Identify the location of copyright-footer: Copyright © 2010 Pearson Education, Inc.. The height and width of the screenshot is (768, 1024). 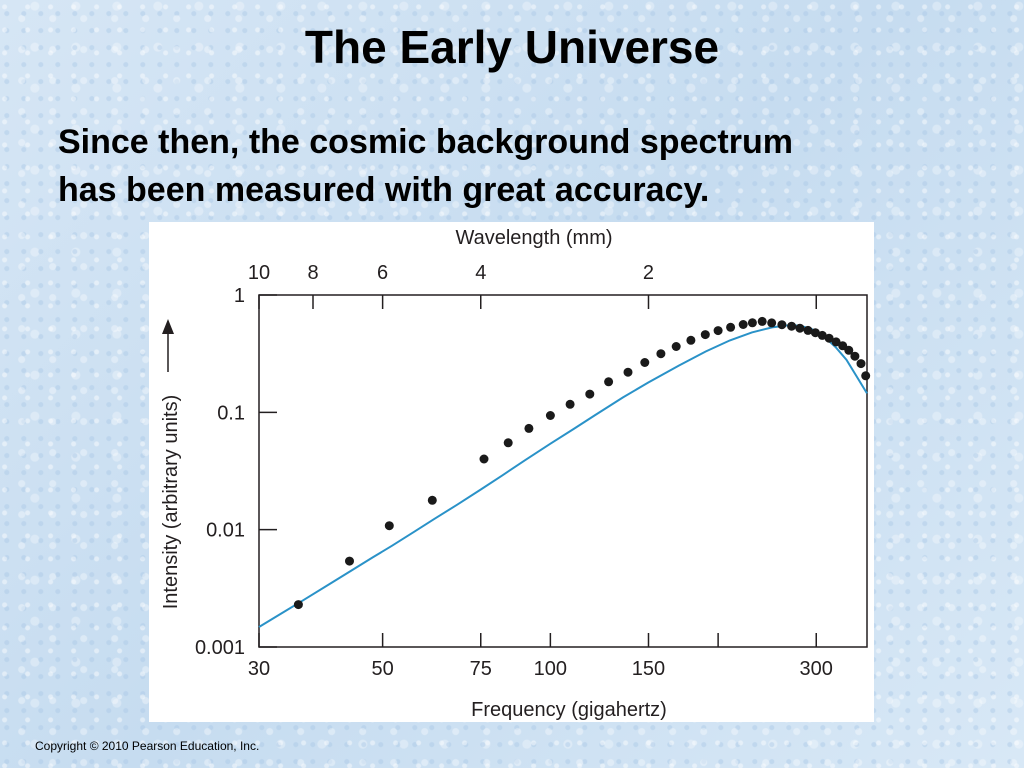
(147, 746).